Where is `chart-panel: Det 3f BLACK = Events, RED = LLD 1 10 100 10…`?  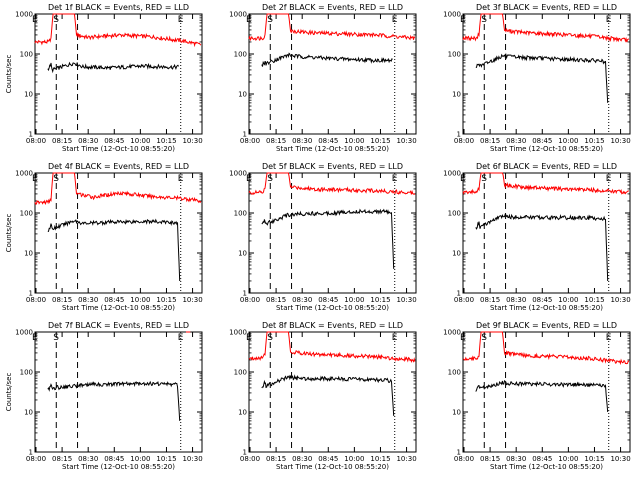 chart-panel: Det 3f BLACK = Events, RED = LLD 1 10 100 10… is located at coordinates (536, 78).